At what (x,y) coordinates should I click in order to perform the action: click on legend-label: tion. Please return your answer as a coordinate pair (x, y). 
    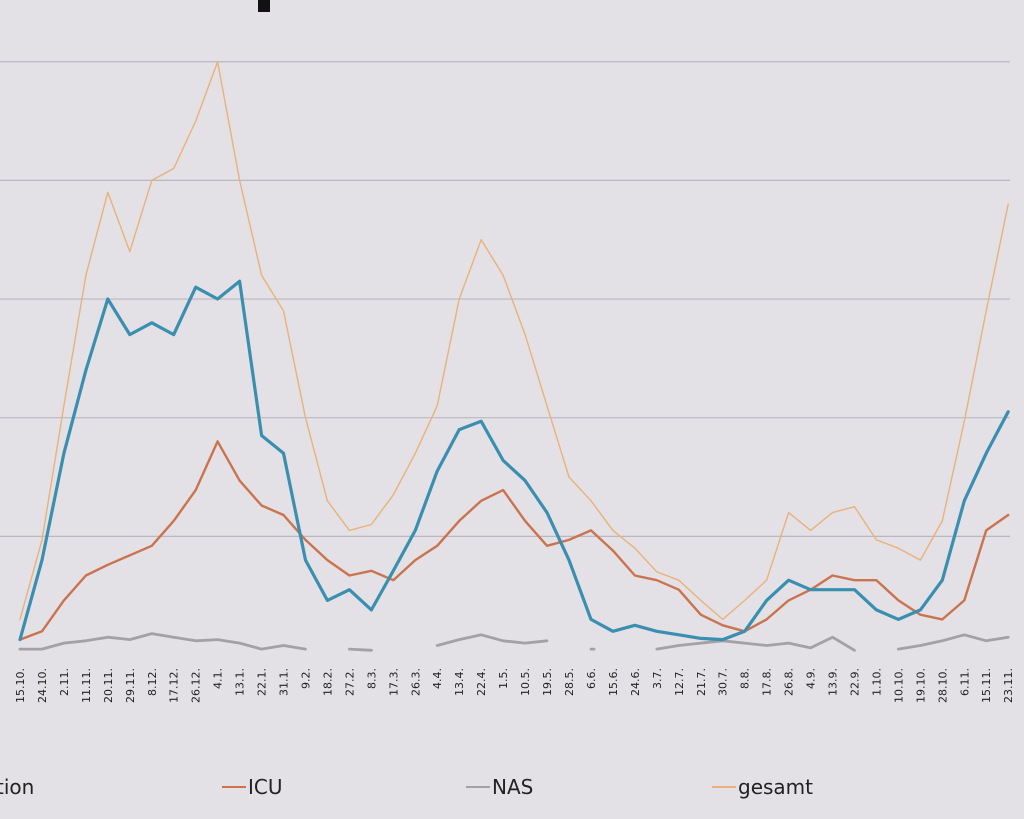
    Looking at the image, I should click on (17, 787).